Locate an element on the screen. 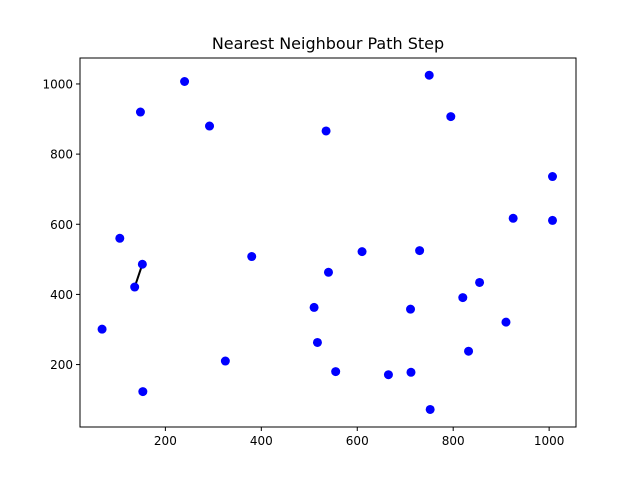  x-tick-label: 400 is located at coordinates (261, 441).